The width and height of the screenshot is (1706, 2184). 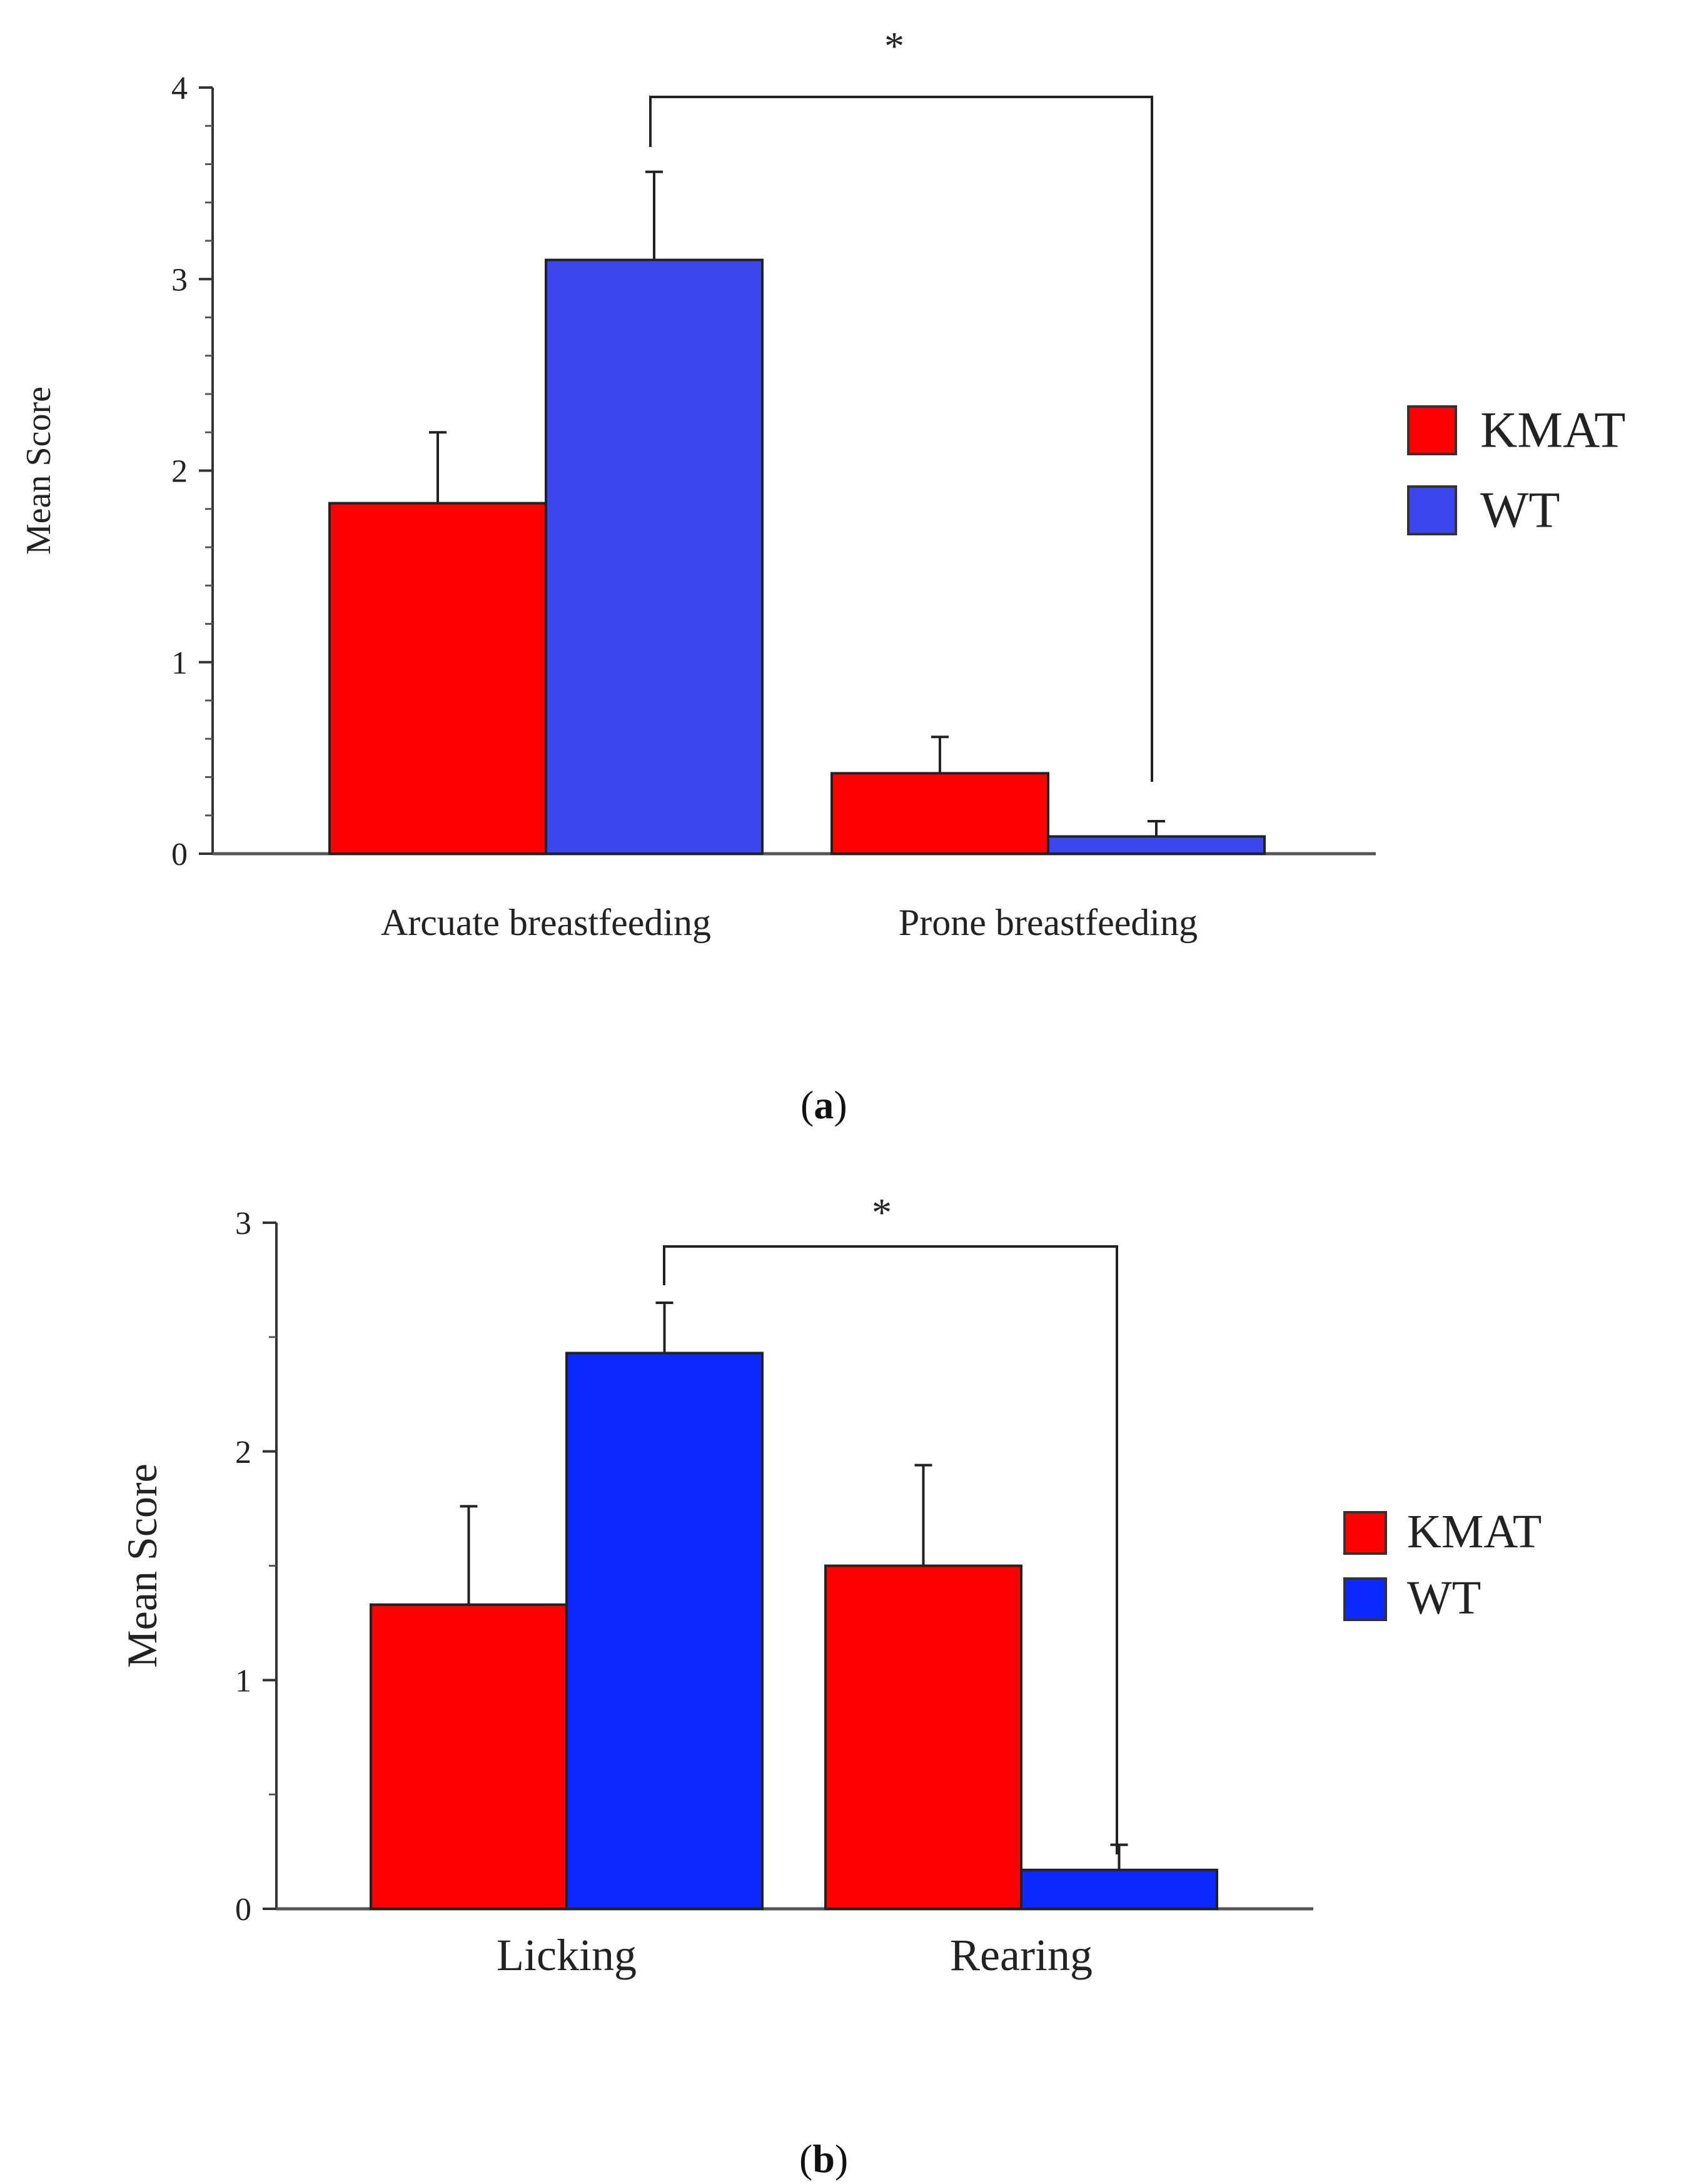 I want to click on bar-kmat-arcuate-breastfeeding, so click(x=437, y=678).